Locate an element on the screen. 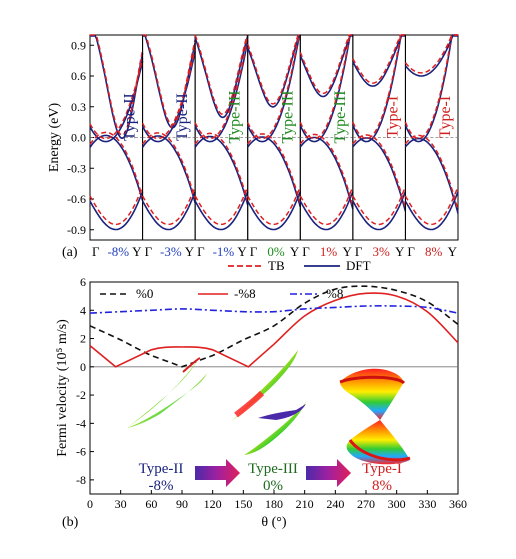  a-strain-label: -8% is located at coordinates (118, 251).